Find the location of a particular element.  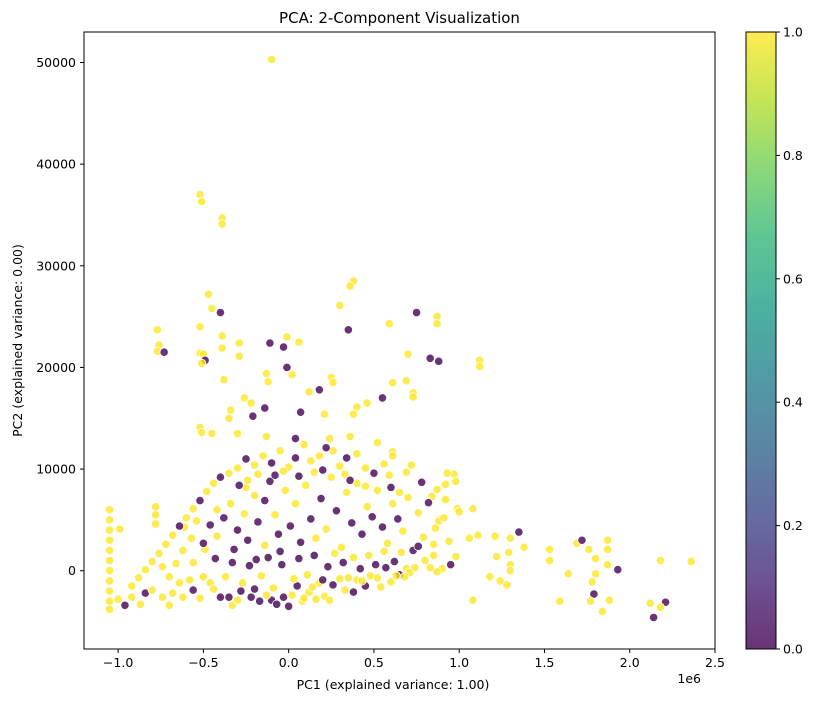

x-axis-ticks: −1.0 −0.5 0.0 0.5 1.0 1.5 2.0 2.5 is located at coordinates (414, 659).